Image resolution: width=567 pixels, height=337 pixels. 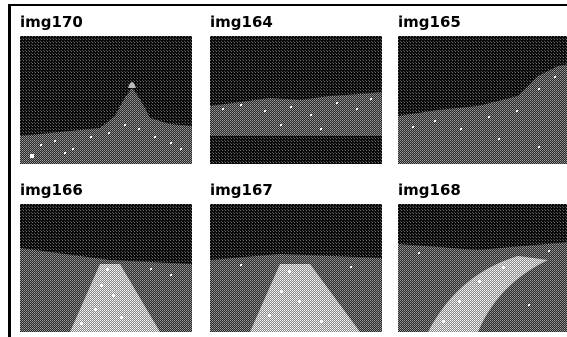 I want to click on thumbnail-label: img164, so click(x=241, y=22).